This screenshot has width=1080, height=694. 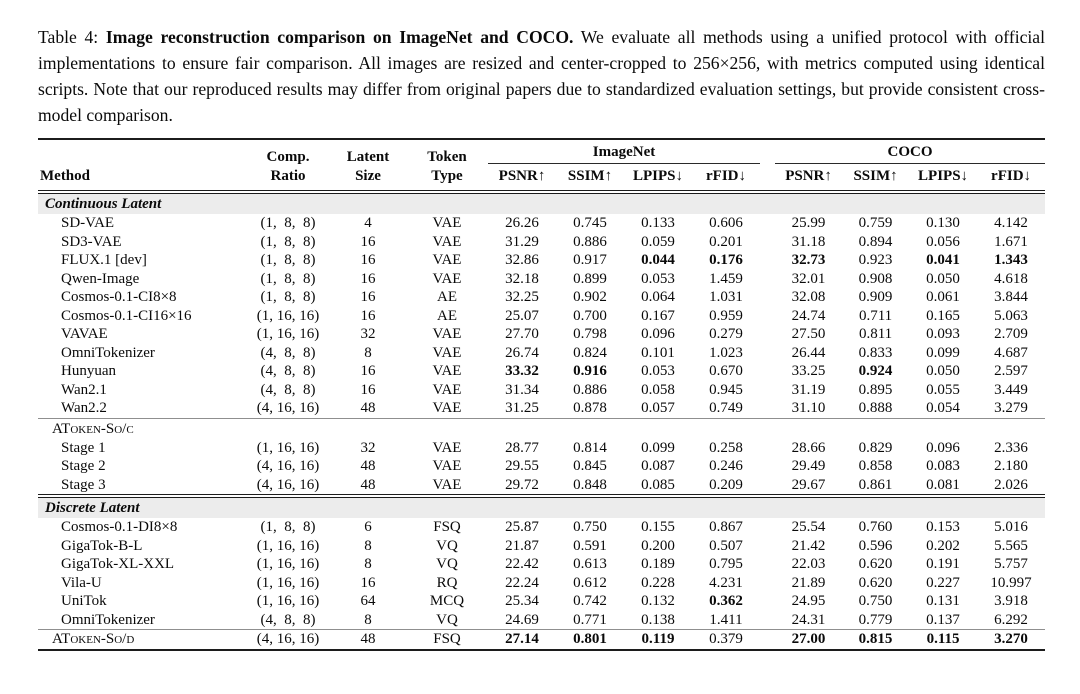 What do you see at coordinates (522, 447) in the screenshot?
I see `cell-metric-value: 28.77` at bounding box center [522, 447].